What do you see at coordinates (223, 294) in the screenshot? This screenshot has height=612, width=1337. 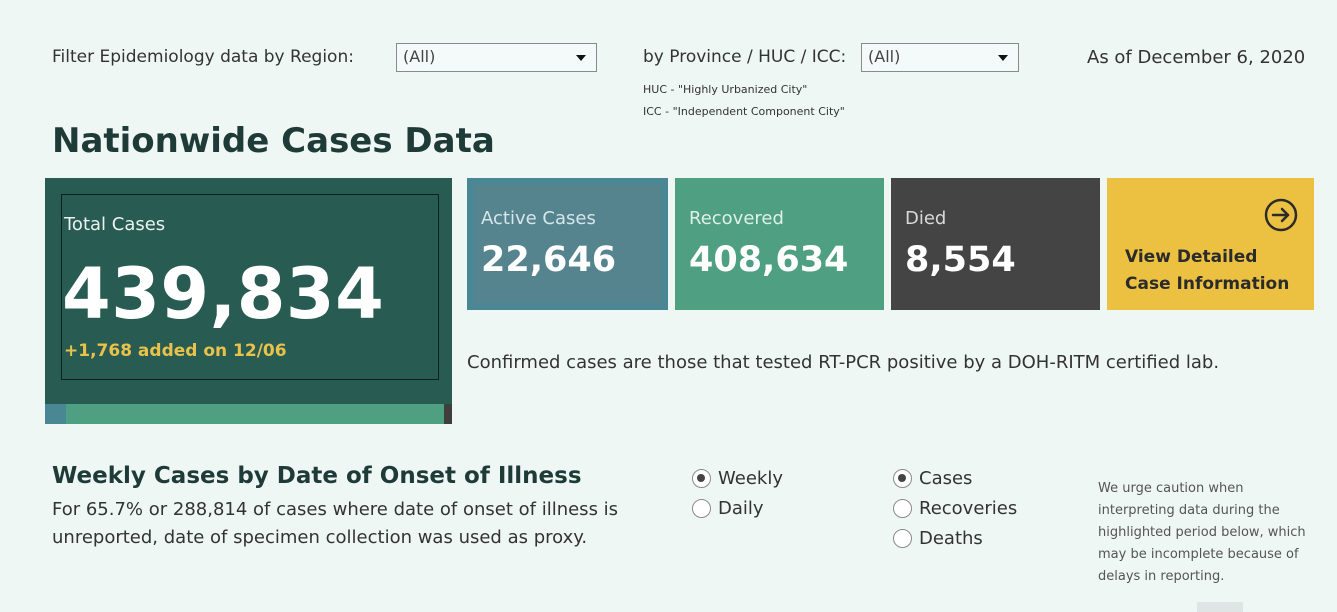 I see `total-cases-value: 439,834` at bounding box center [223, 294].